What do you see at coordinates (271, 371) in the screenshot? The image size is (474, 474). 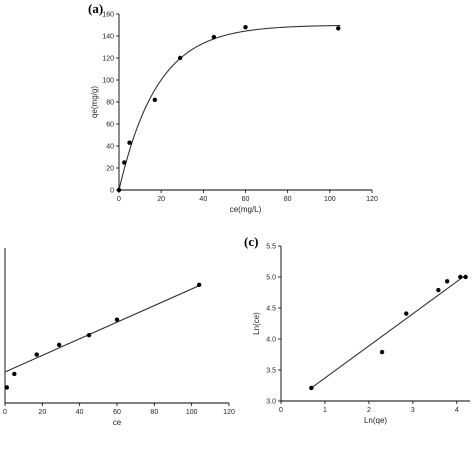 I see `y-tick-label: 3.5` at bounding box center [271, 371].